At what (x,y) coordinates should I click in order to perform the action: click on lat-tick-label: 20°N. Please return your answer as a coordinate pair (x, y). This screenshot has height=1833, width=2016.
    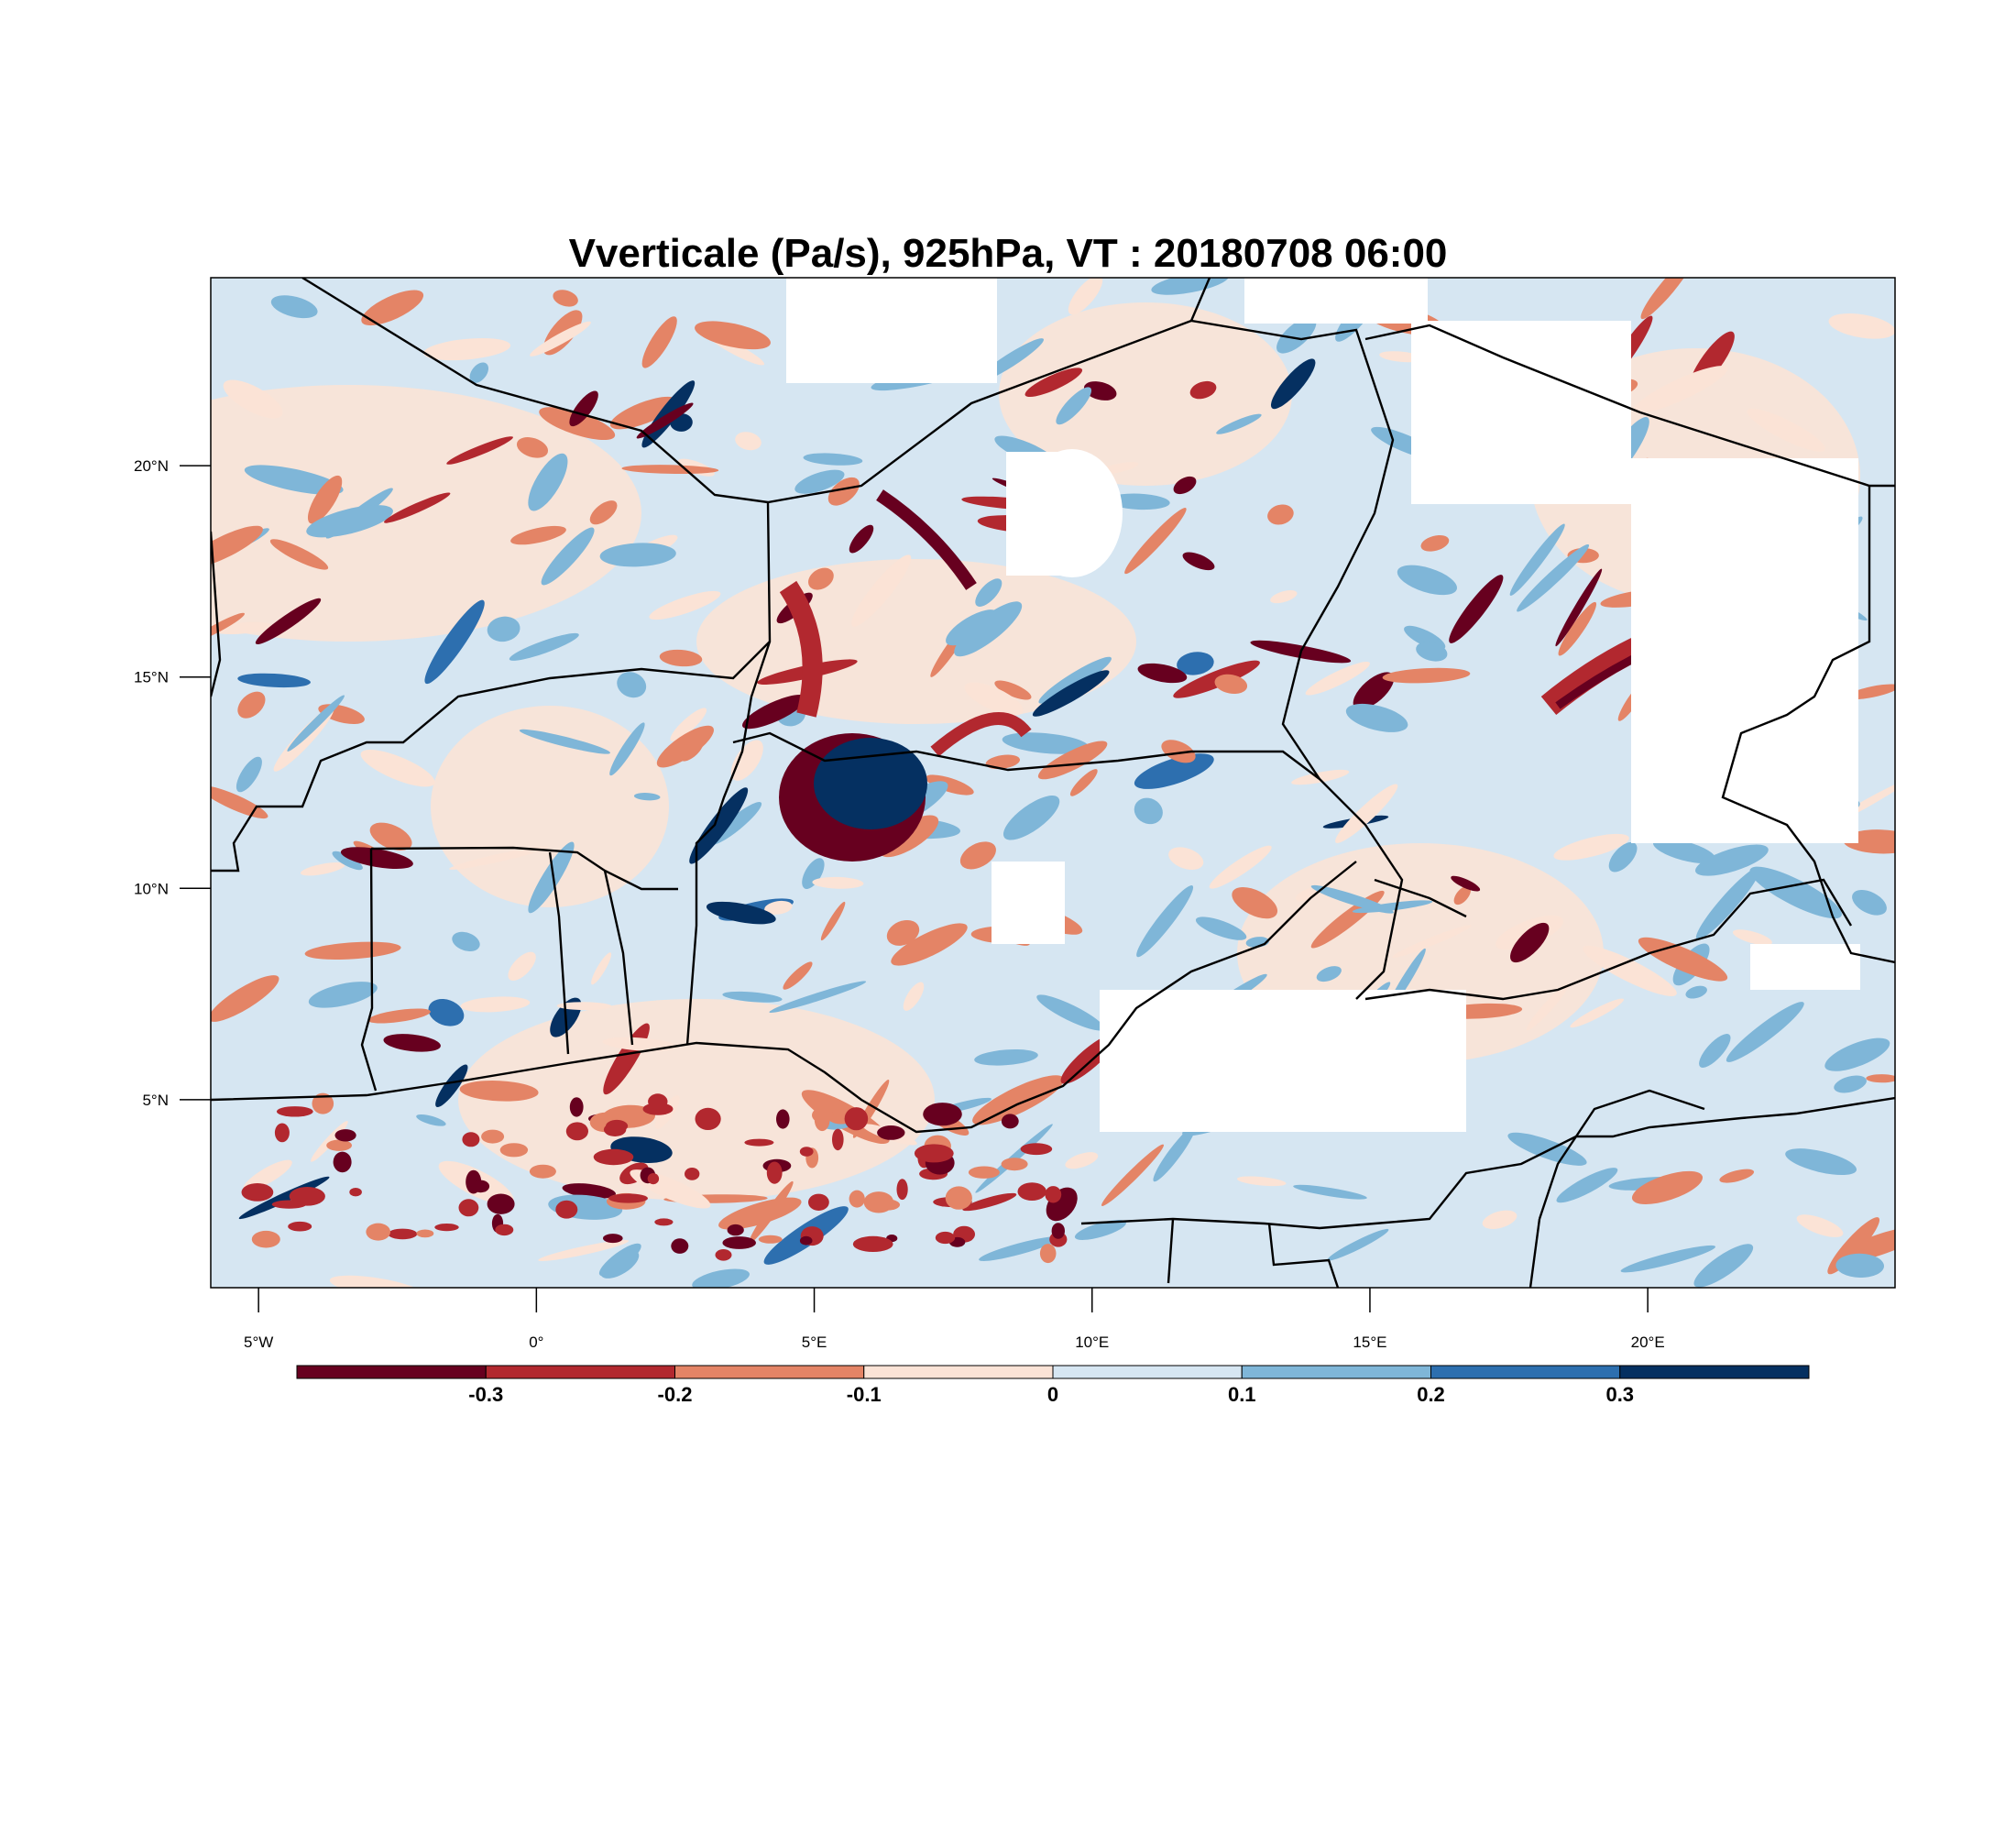
    Looking at the image, I should click on (151, 466).